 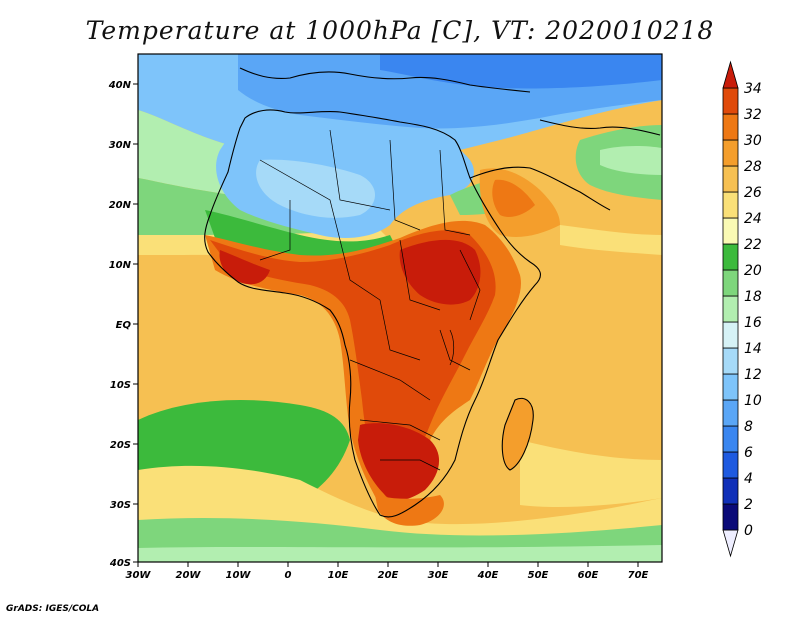 I want to click on colorbar-label: 30, so click(x=753, y=141).